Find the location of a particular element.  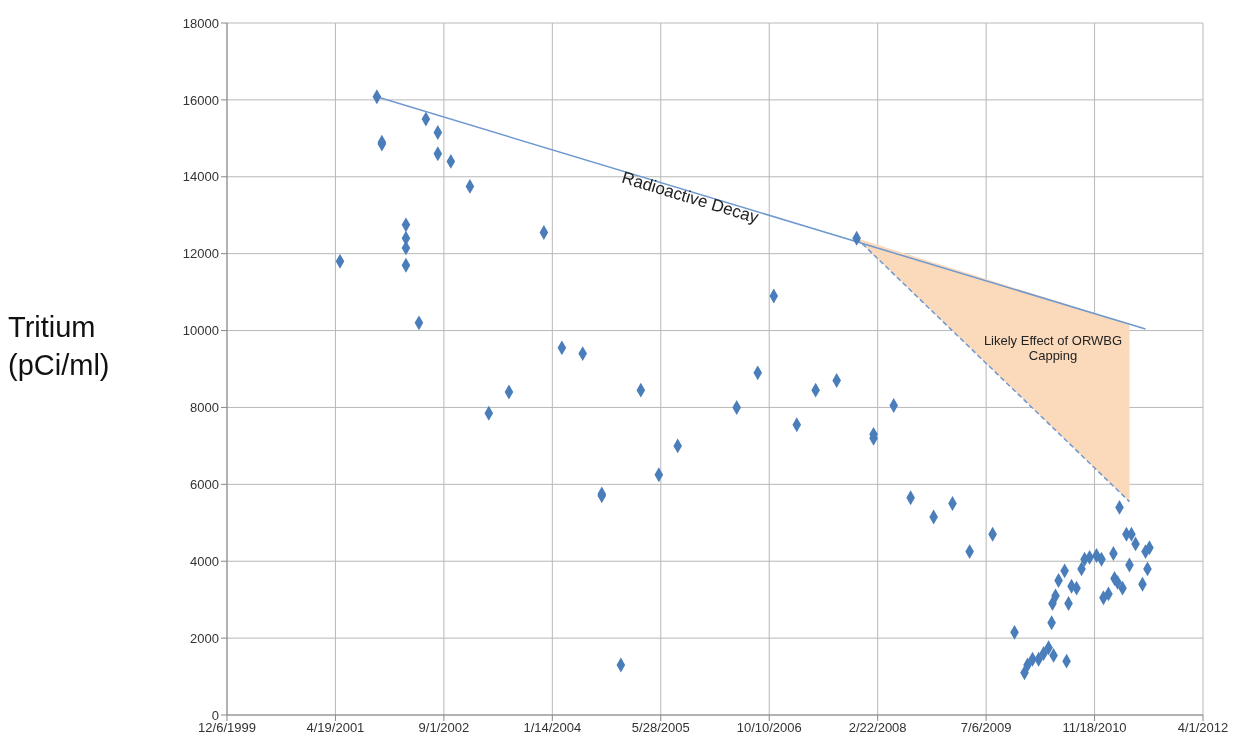

annotation: Likely Effect of ORWBG Capping is located at coordinates (1053, 348).